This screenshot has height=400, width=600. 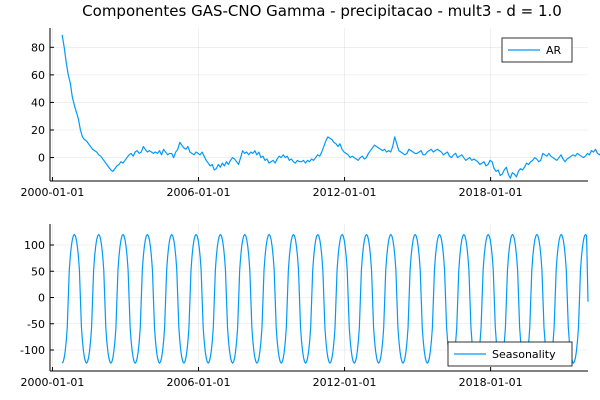 What do you see at coordinates (34, 245) in the screenshot?
I see `y-tick-label: 100` at bounding box center [34, 245].